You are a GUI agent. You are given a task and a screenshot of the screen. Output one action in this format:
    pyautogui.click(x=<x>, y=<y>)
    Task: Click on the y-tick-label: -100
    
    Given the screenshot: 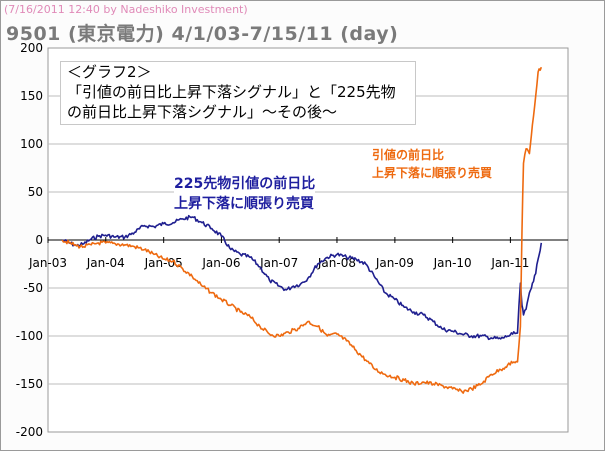 What is the action you would take?
    pyautogui.click(x=29, y=336)
    